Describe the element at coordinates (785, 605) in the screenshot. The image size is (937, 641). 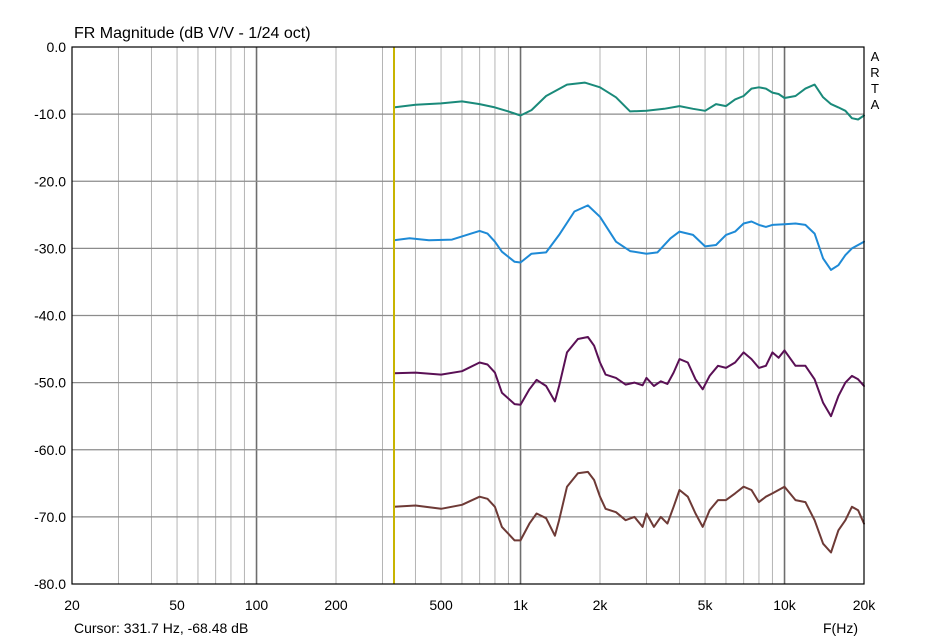
I see `x-tick-label: 10k` at that location.